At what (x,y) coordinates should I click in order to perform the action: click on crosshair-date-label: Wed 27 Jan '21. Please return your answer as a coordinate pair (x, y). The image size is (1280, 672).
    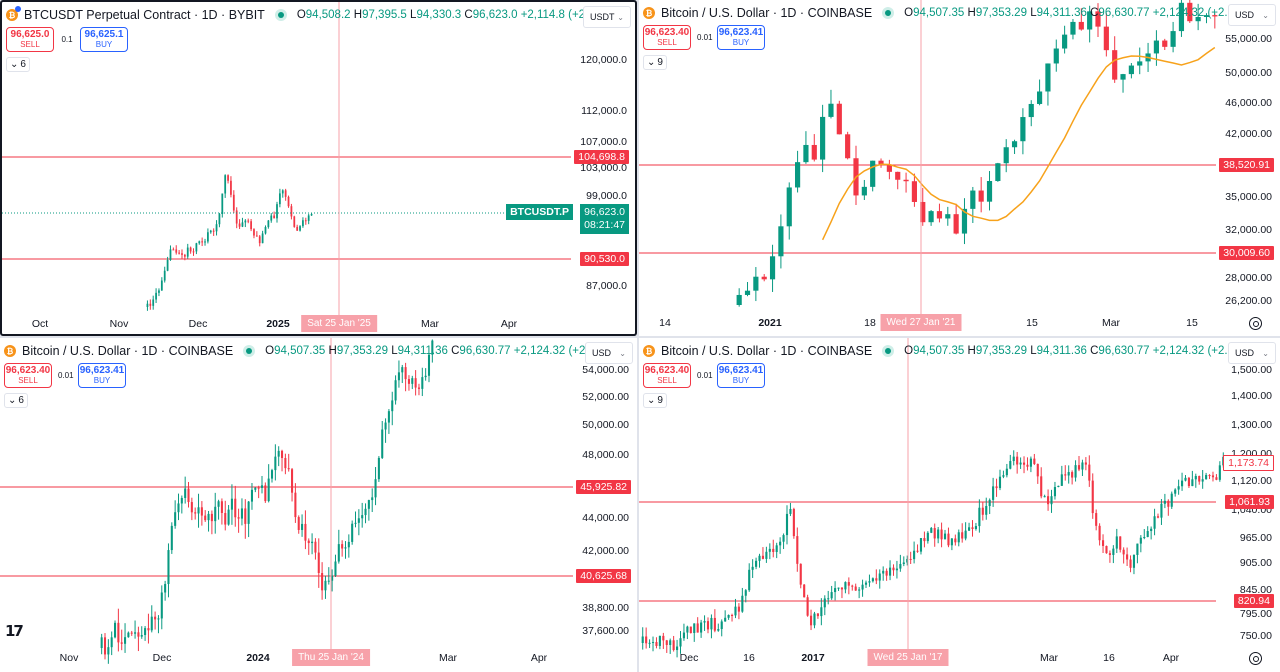
    Looking at the image, I should click on (921, 322).